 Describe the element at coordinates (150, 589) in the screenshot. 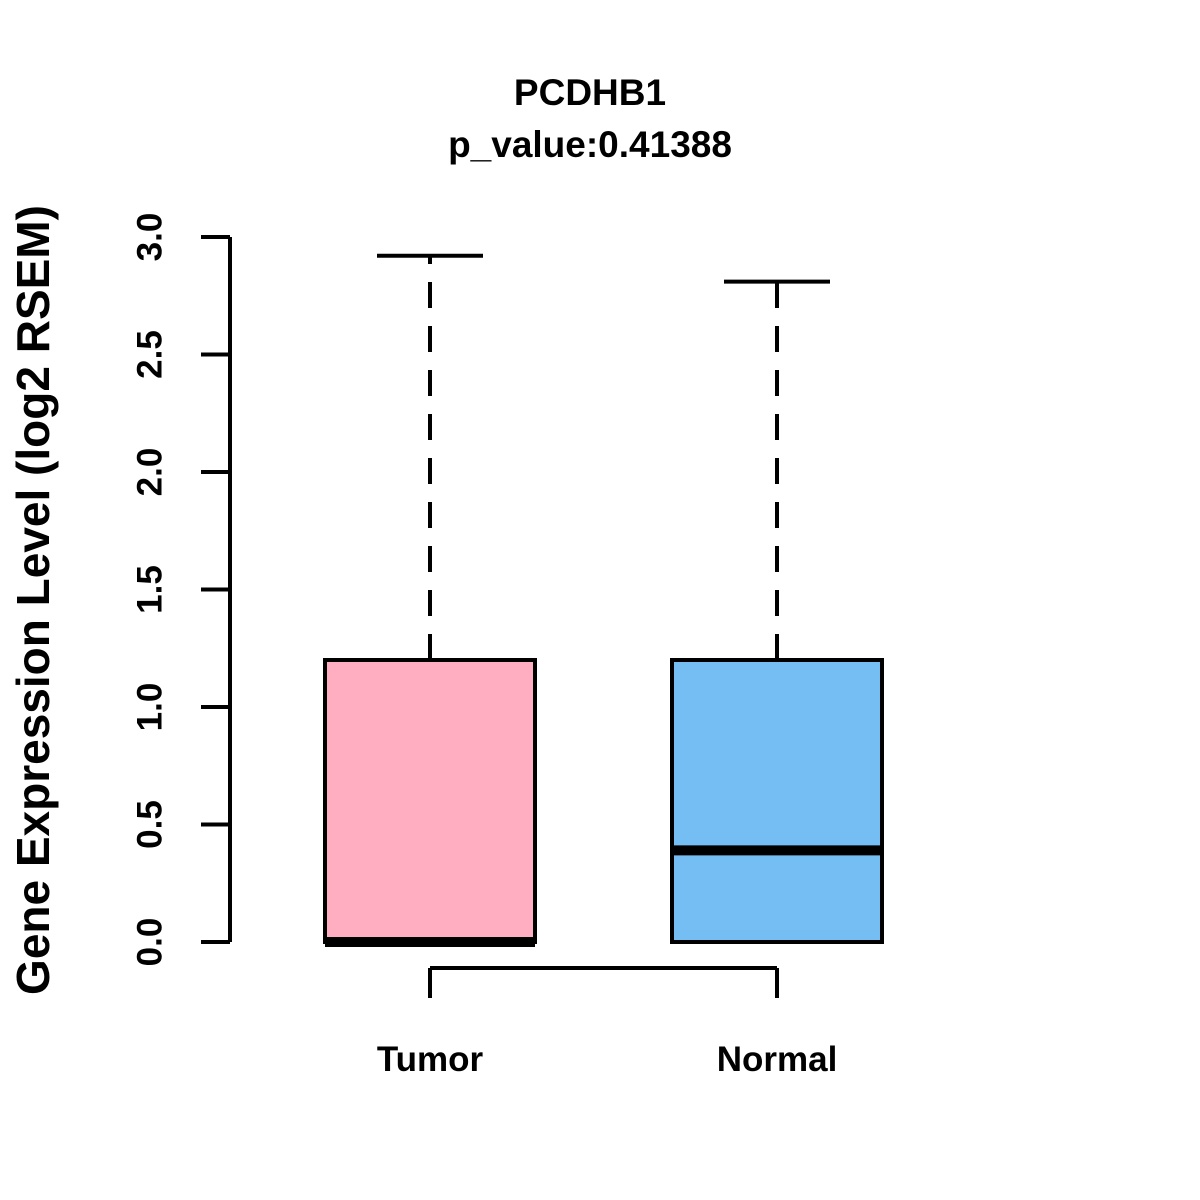

I see `y-axis-tick-label: 1.5` at that location.